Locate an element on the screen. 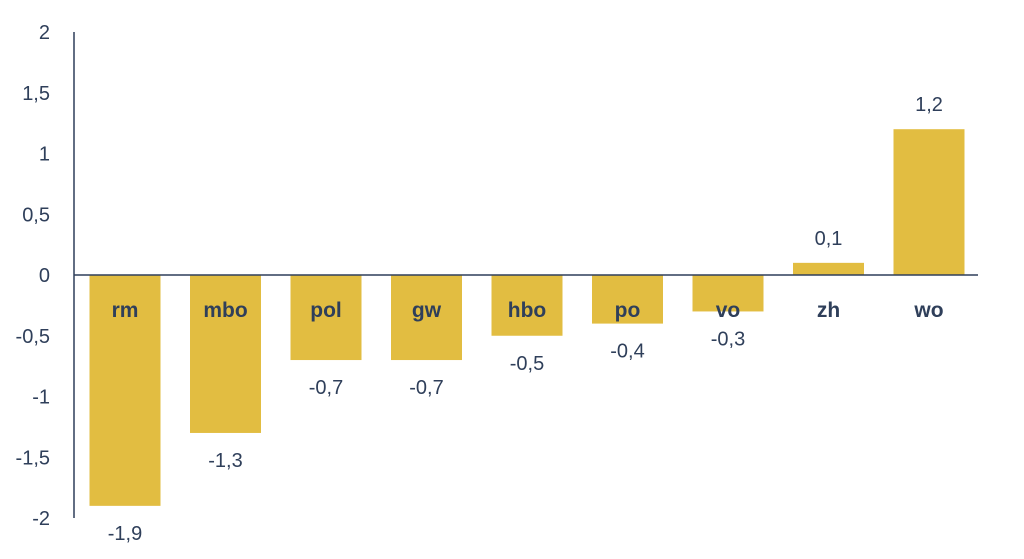 The width and height of the screenshot is (1024, 559). value-label-wo: 1,2 is located at coordinates (929, 105).